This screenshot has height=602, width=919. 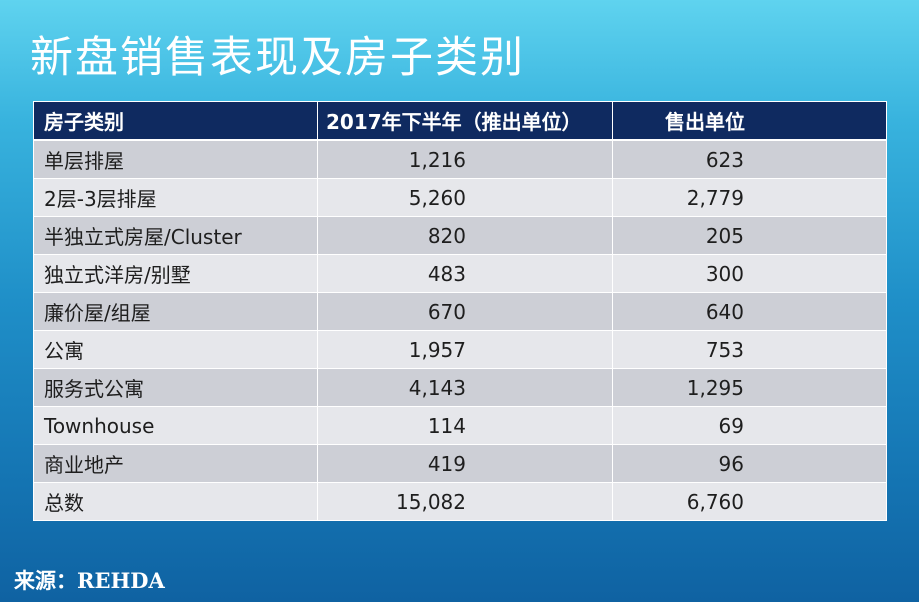 What do you see at coordinates (465, 463) in the screenshot?
I see `row-launched-units: 419` at bounding box center [465, 463].